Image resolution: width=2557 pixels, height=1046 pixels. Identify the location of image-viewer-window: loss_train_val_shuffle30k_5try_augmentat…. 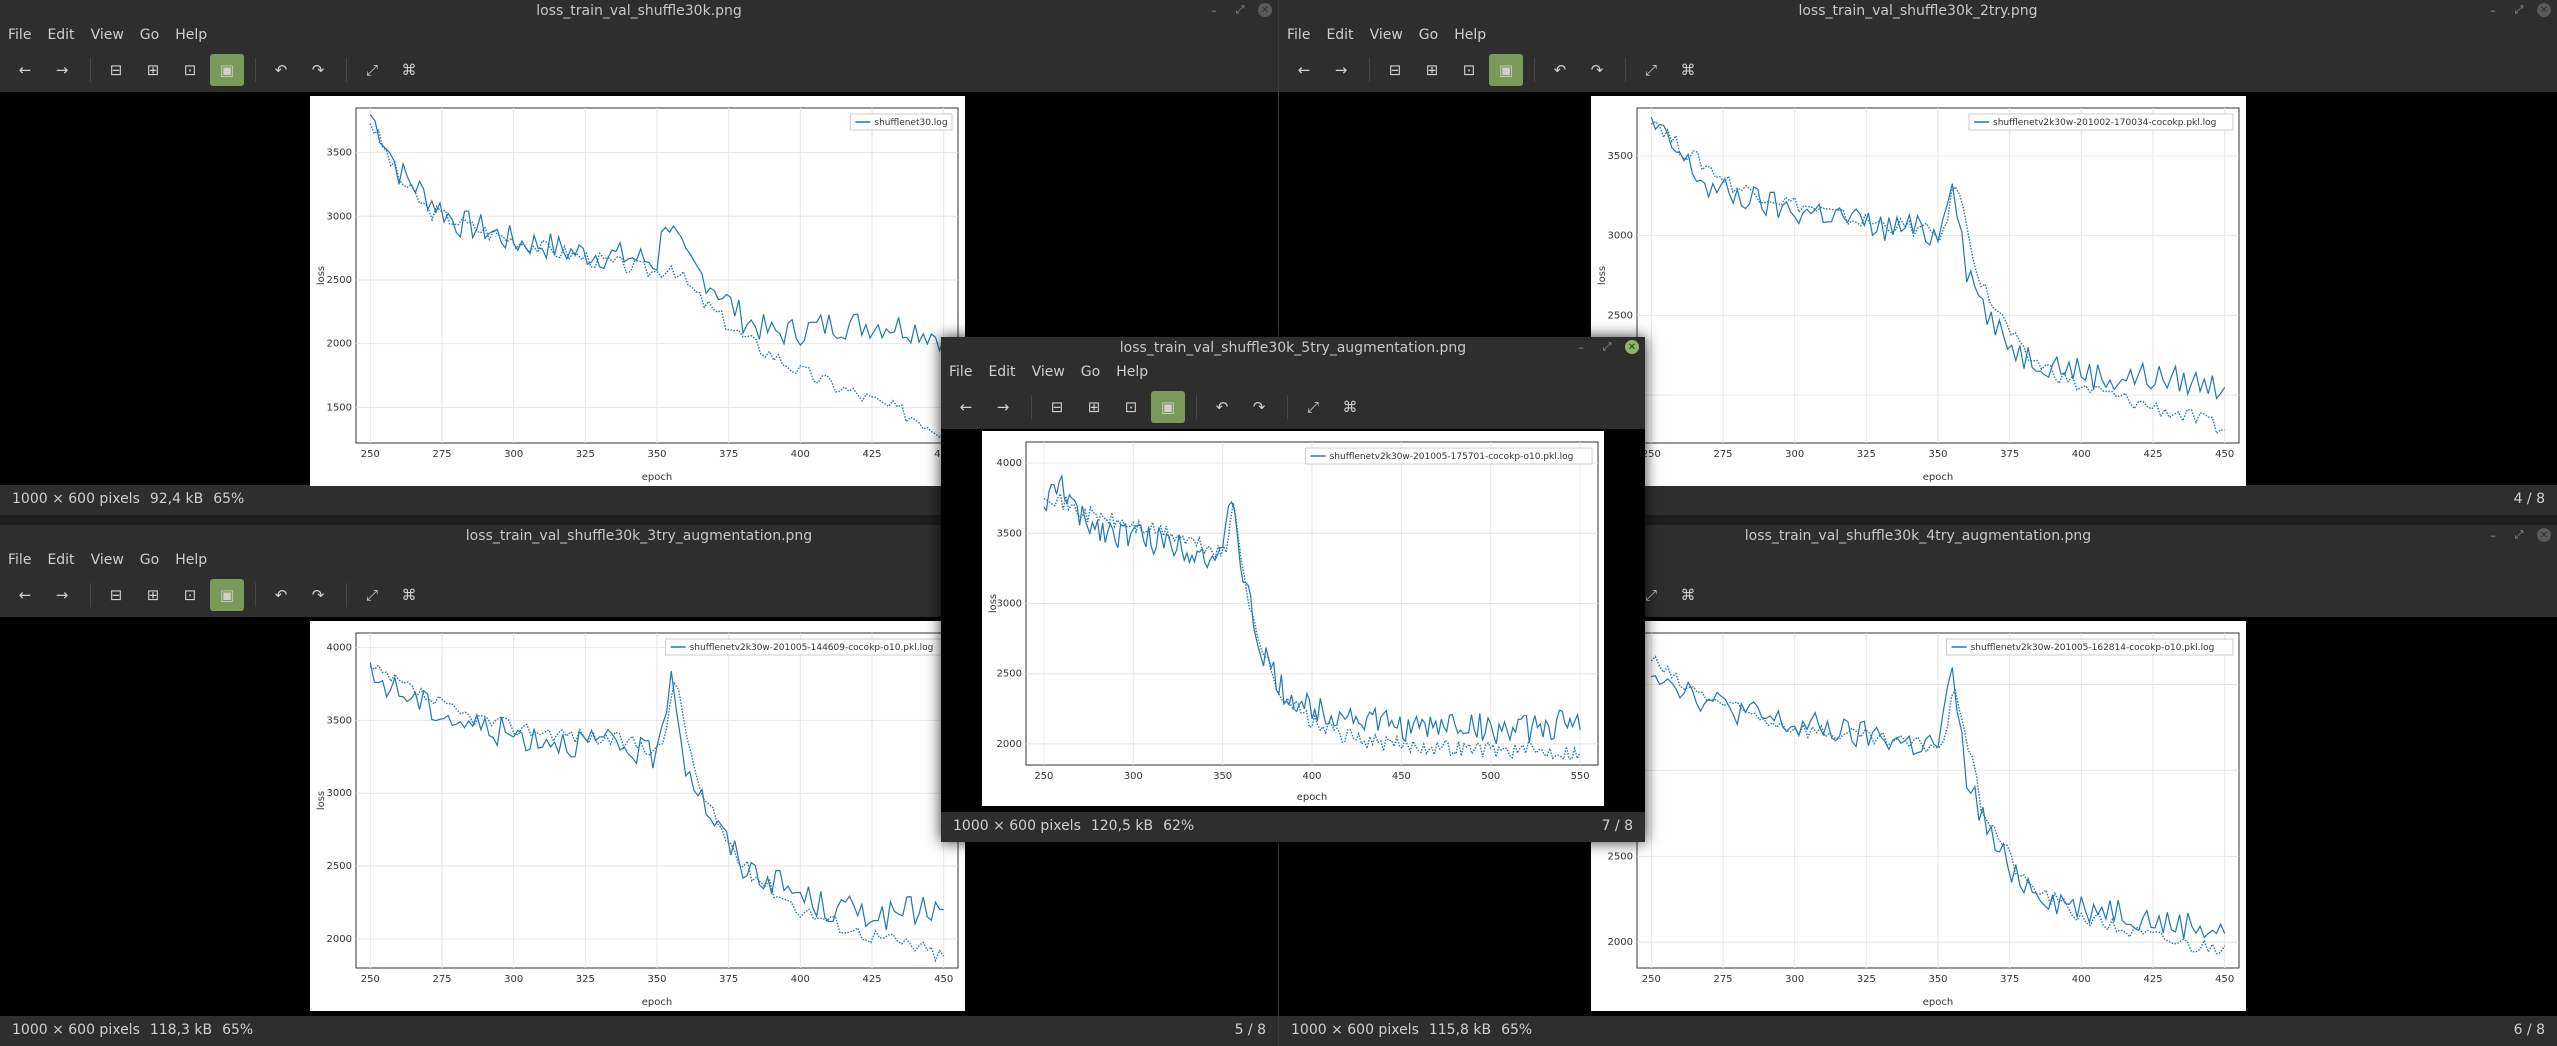
(1293, 589).